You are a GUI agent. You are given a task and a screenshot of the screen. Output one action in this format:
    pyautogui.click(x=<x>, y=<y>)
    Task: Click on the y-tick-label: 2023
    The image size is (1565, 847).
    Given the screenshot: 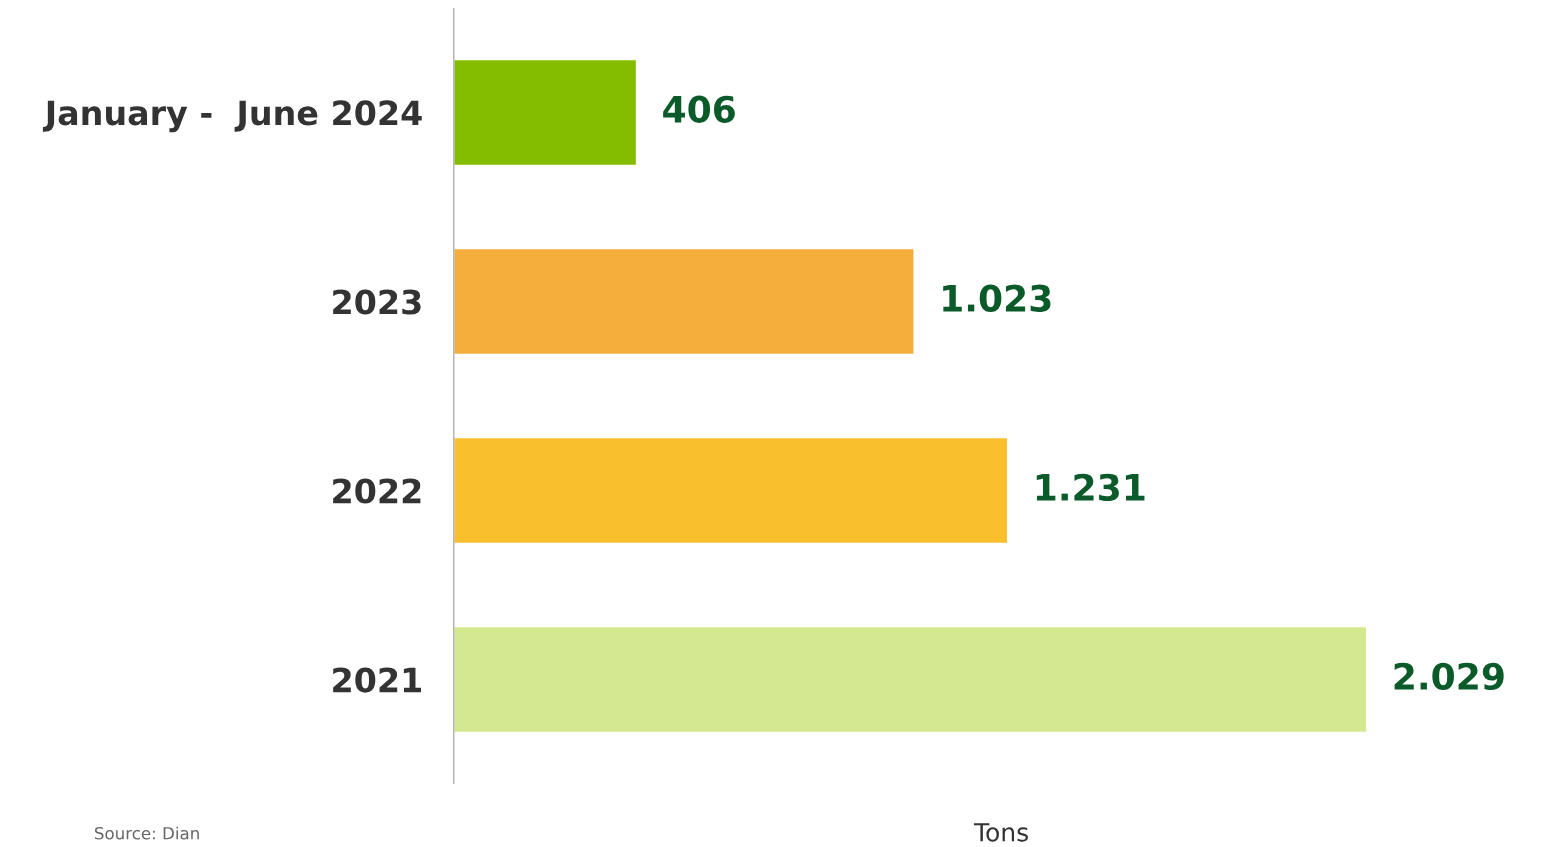 What is the action you would take?
    pyautogui.click(x=377, y=302)
    